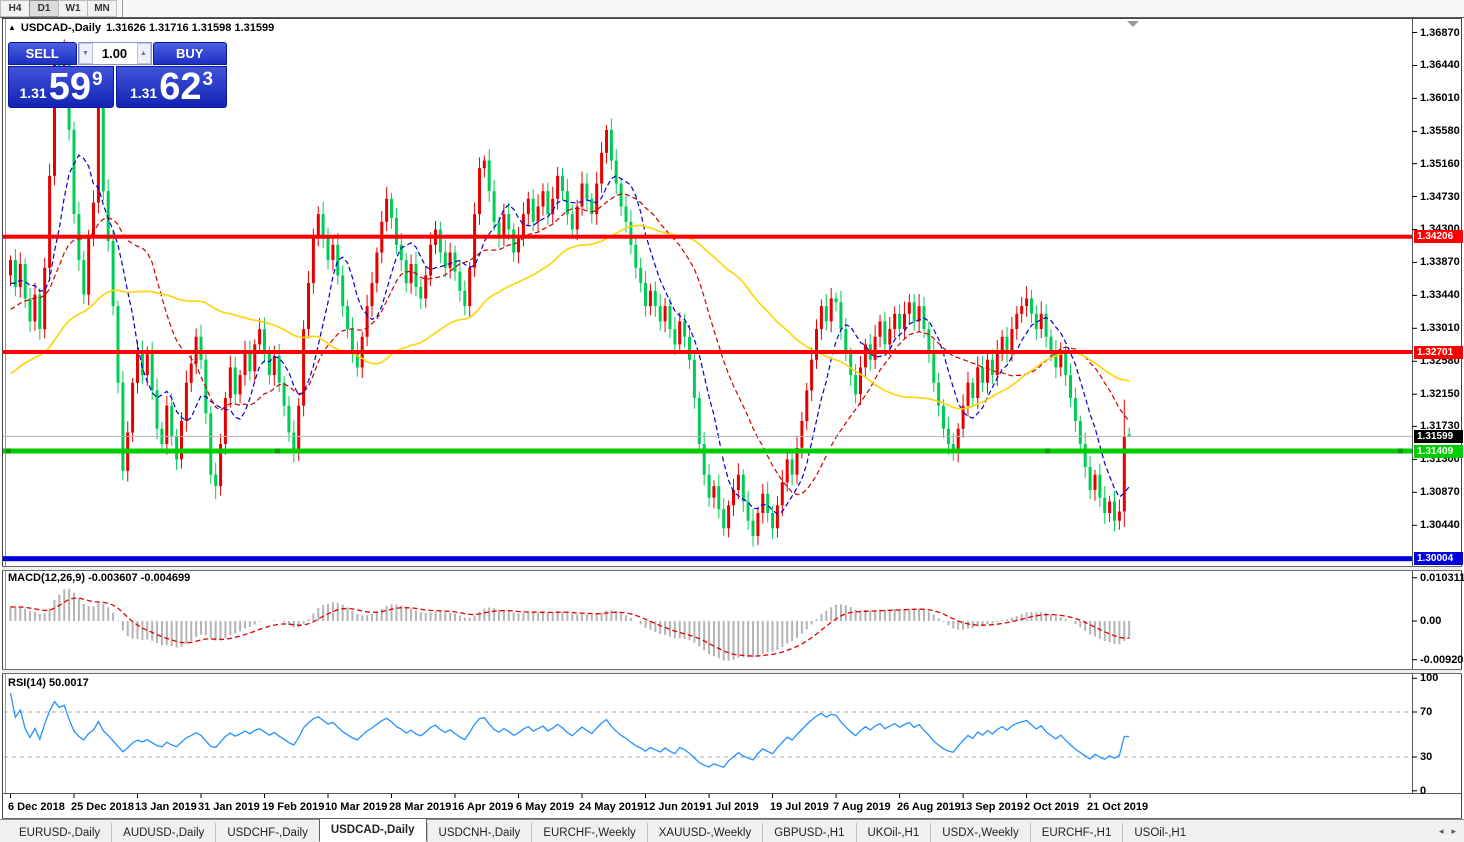 This screenshot has height=842, width=1464. I want to click on date-axis-separator, so click(732, 793).